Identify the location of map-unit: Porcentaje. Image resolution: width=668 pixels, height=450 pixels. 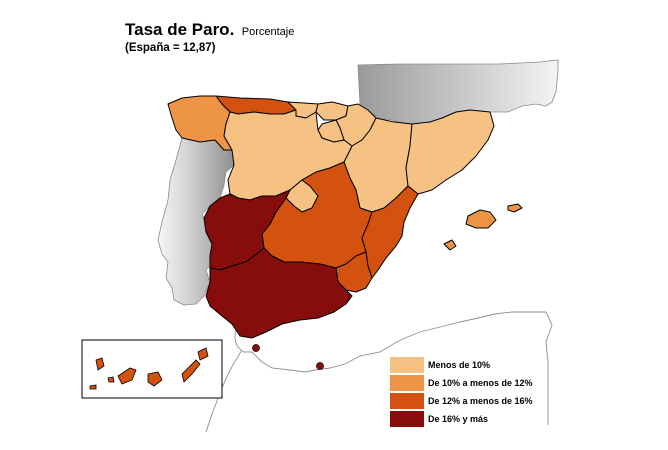
(268, 32).